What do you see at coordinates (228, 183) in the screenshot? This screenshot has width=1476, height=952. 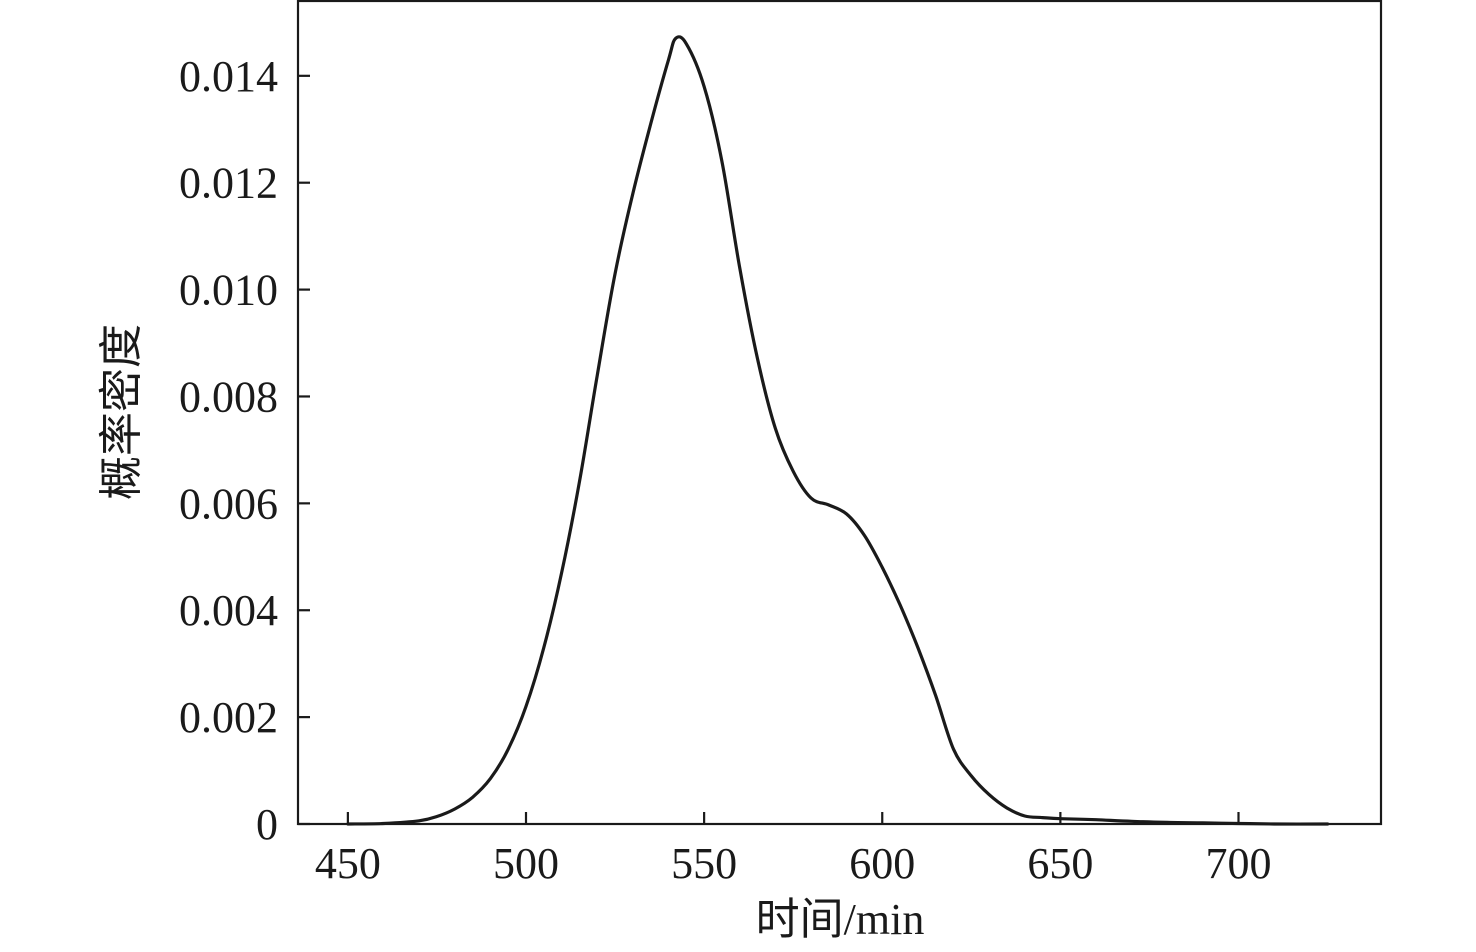 I see `y-tick-label: 0.012` at bounding box center [228, 183].